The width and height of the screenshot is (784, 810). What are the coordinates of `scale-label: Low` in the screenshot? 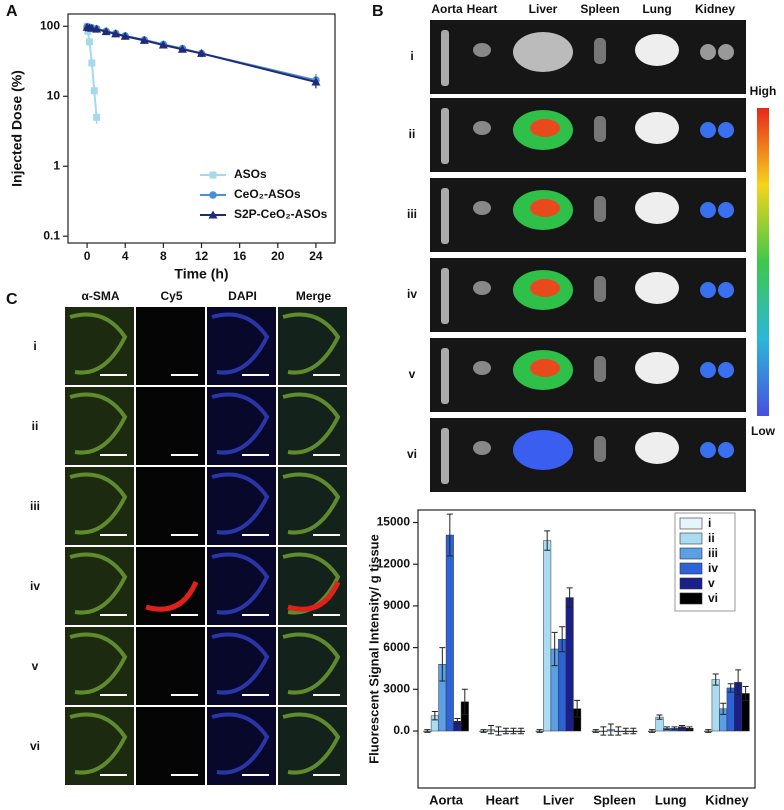 It's located at (763, 431).